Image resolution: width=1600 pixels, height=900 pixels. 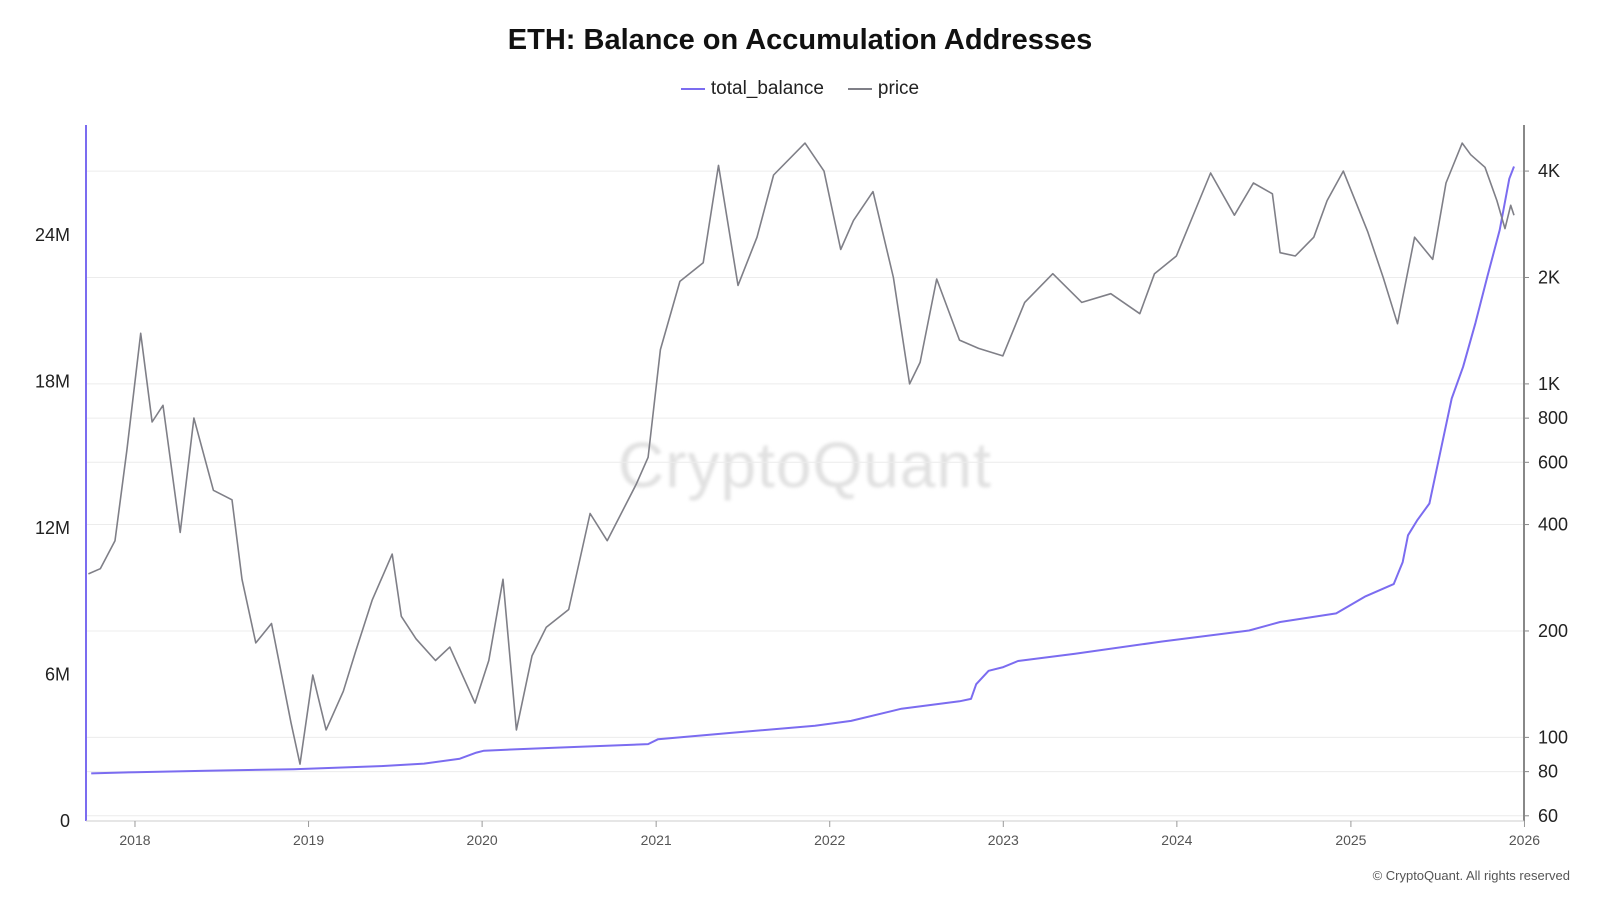 I want to click on right-tick-label: 600, so click(x=1553, y=462).